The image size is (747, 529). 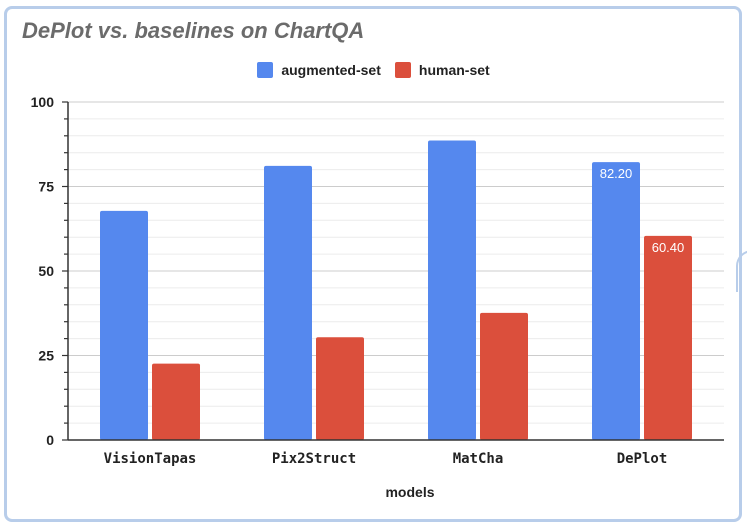 I want to click on bar-augmented-set-DePlot, so click(x=616, y=301).